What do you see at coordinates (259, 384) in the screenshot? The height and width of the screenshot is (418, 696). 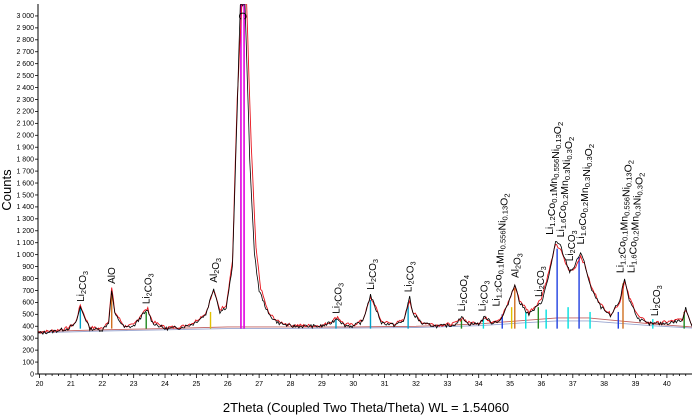 I see `x-tick-label: 27` at bounding box center [259, 384].